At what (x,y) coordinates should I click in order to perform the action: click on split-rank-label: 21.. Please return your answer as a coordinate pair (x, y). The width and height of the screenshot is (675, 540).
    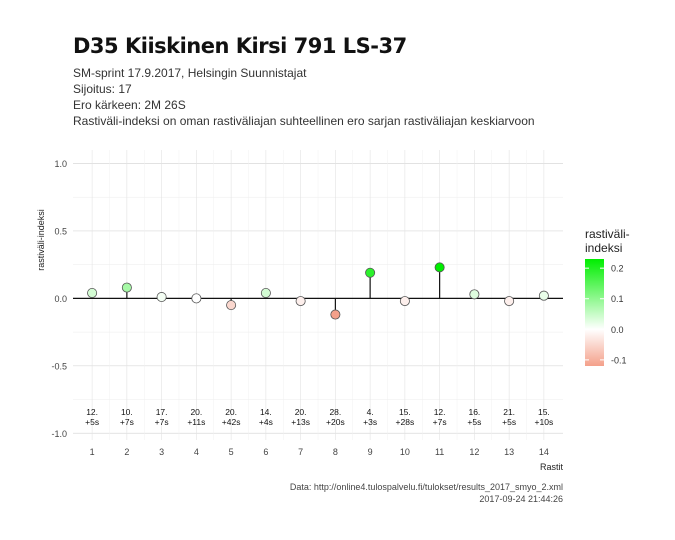
    Looking at the image, I should click on (509, 412).